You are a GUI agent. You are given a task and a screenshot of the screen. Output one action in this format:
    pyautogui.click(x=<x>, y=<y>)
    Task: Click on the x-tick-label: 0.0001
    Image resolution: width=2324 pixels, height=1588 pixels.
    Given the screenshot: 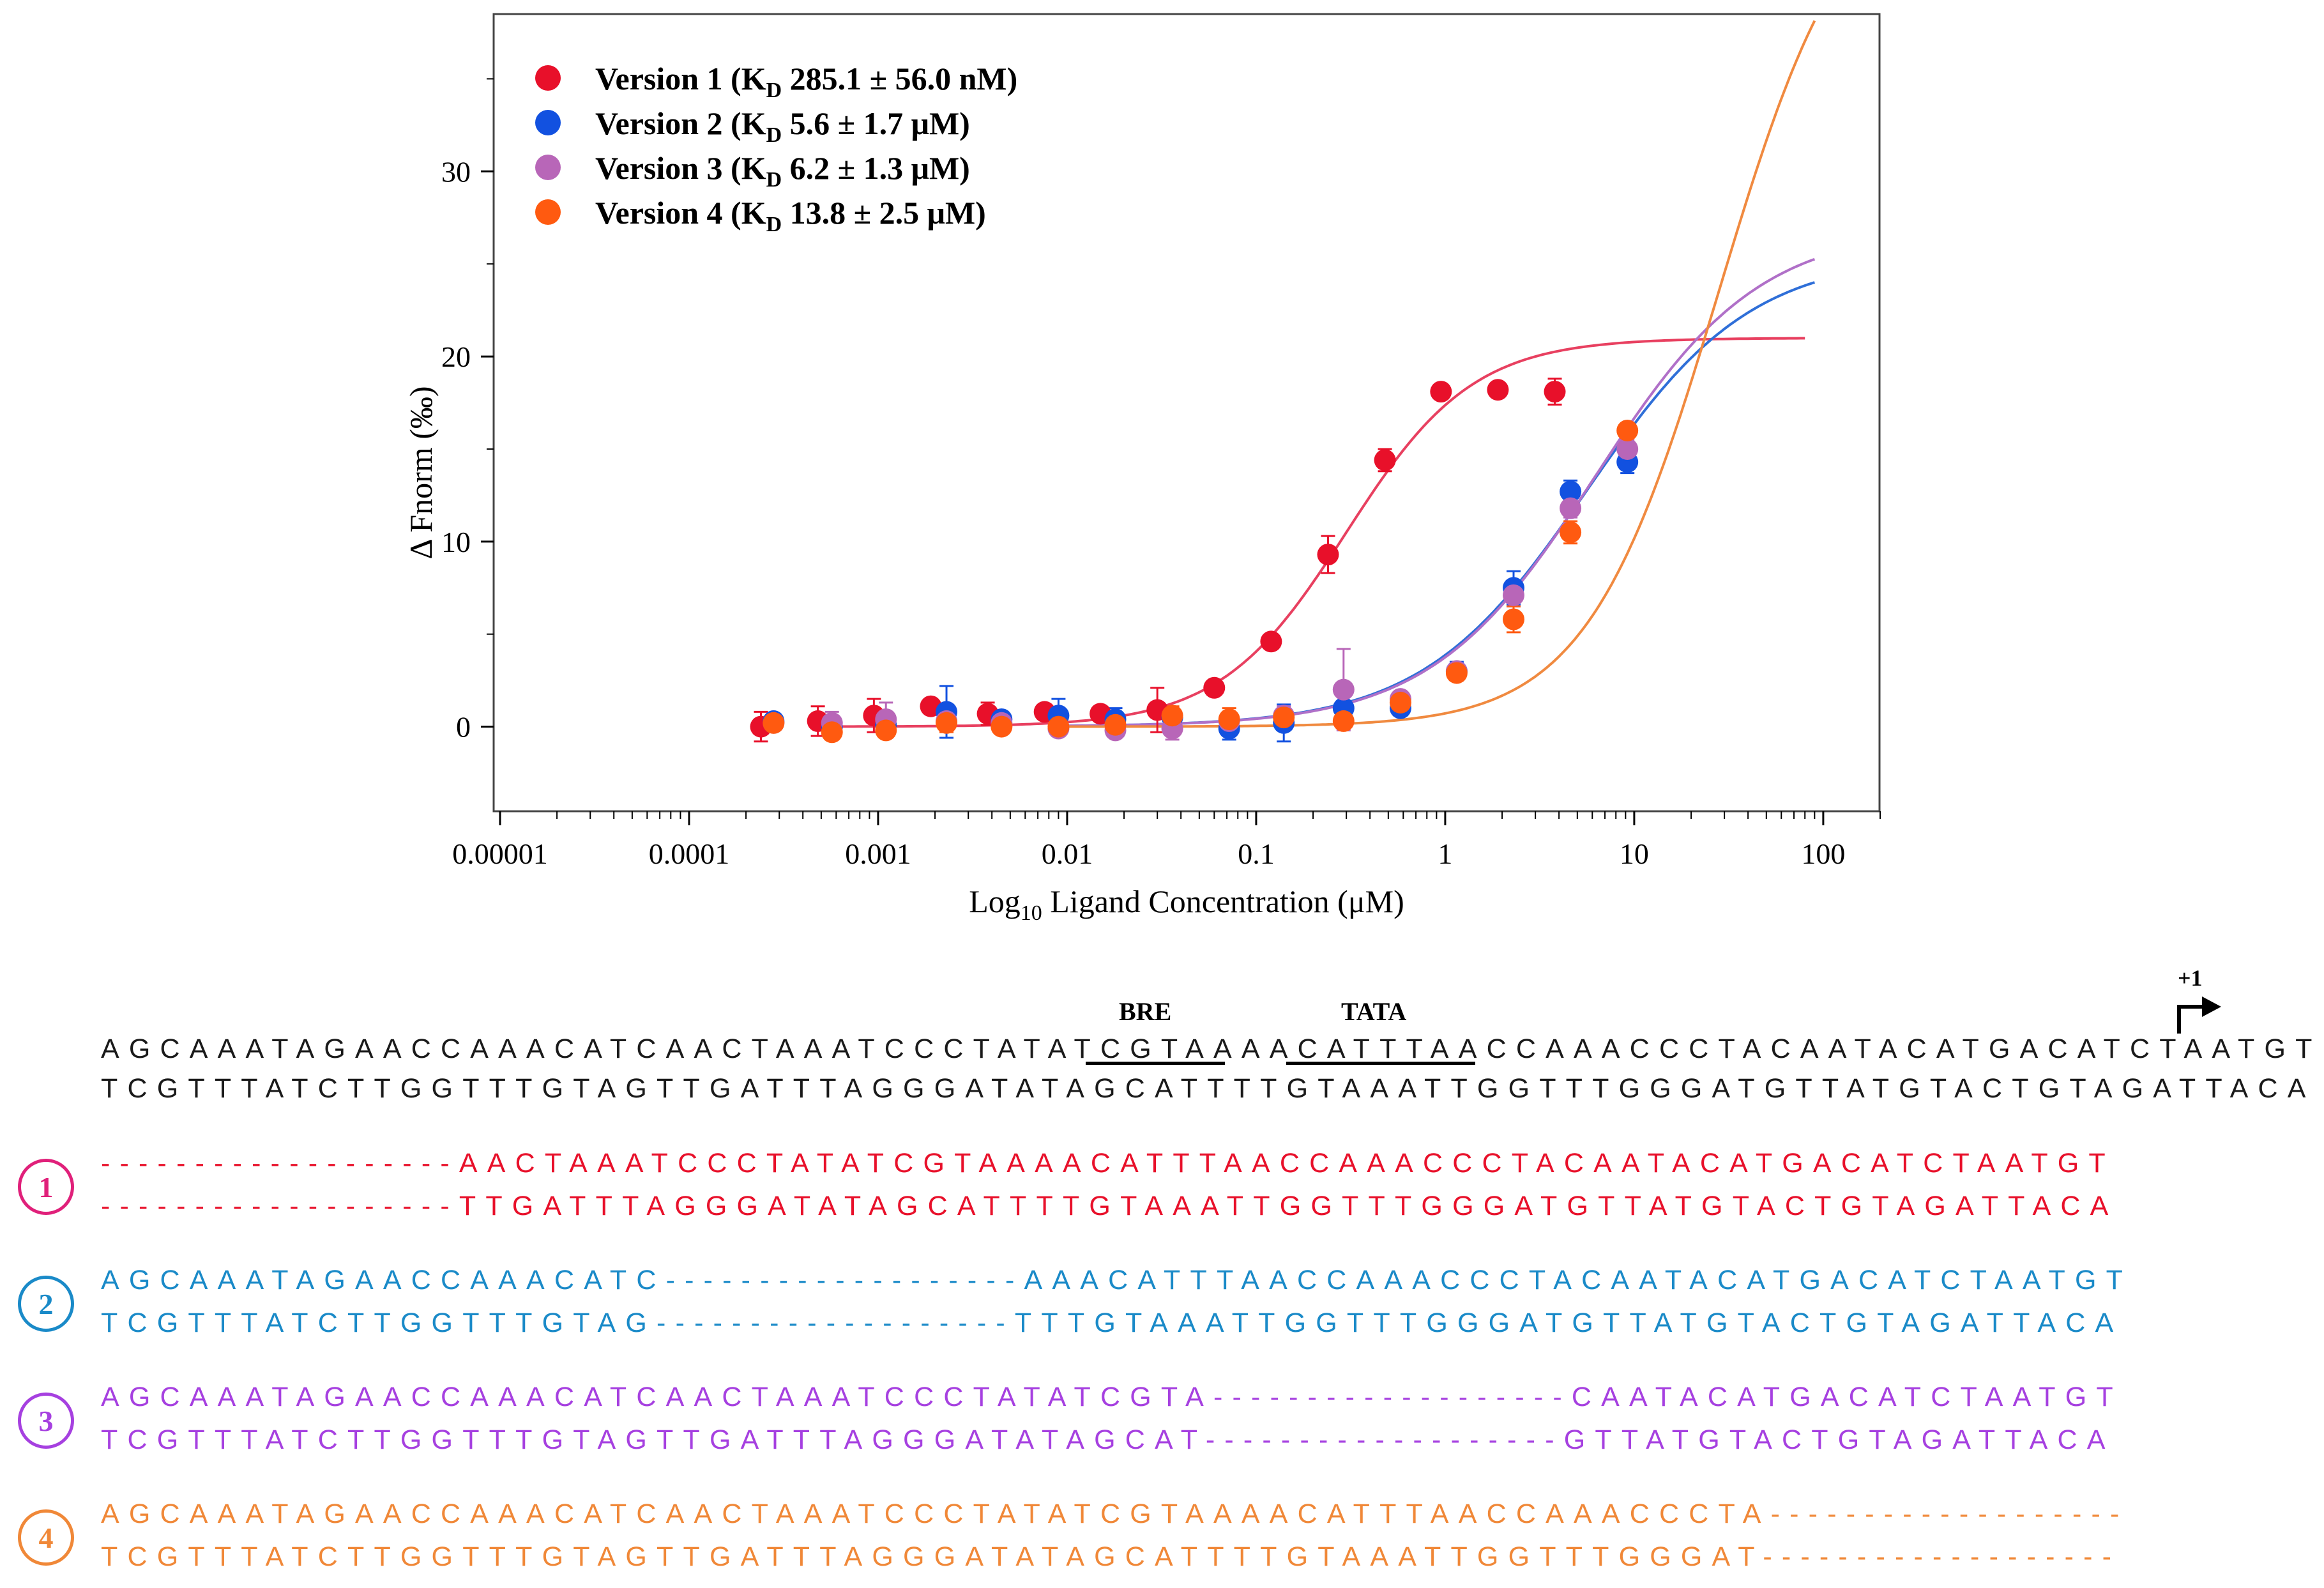 What is the action you would take?
    pyautogui.click(x=689, y=853)
    